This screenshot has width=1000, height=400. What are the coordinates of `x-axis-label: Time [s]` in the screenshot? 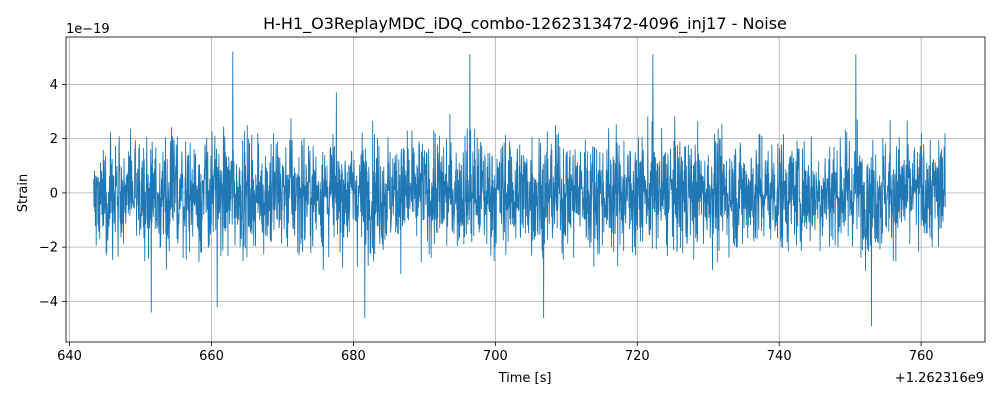 It's located at (525, 378).